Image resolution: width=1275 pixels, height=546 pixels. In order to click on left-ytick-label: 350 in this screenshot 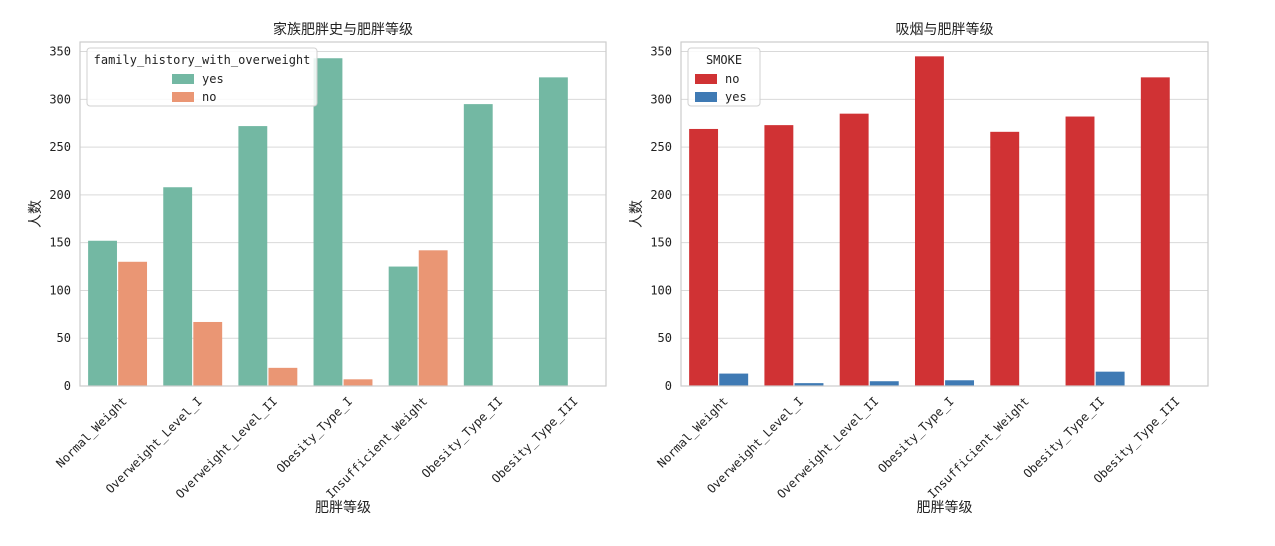, I will do `click(60, 52)`.